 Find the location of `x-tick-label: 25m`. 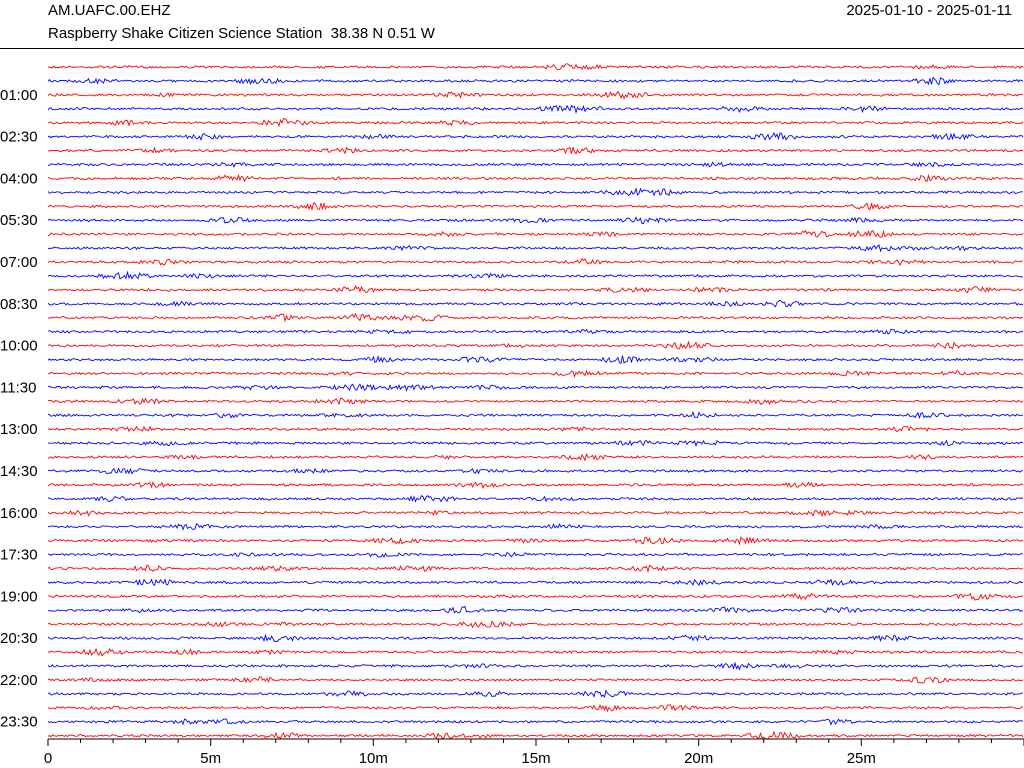

x-tick-label: 25m is located at coordinates (861, 758).